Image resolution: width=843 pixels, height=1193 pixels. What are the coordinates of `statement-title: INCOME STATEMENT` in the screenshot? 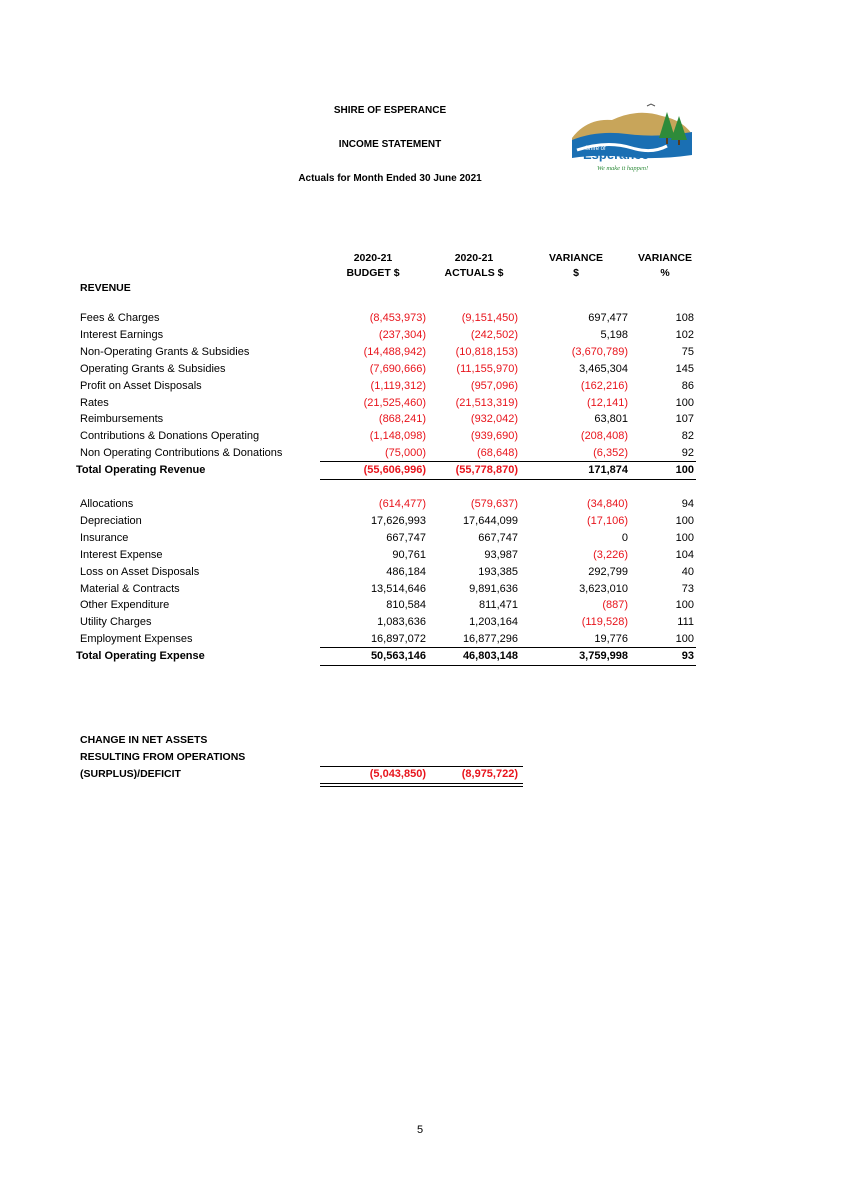 It's located at (390, 144).